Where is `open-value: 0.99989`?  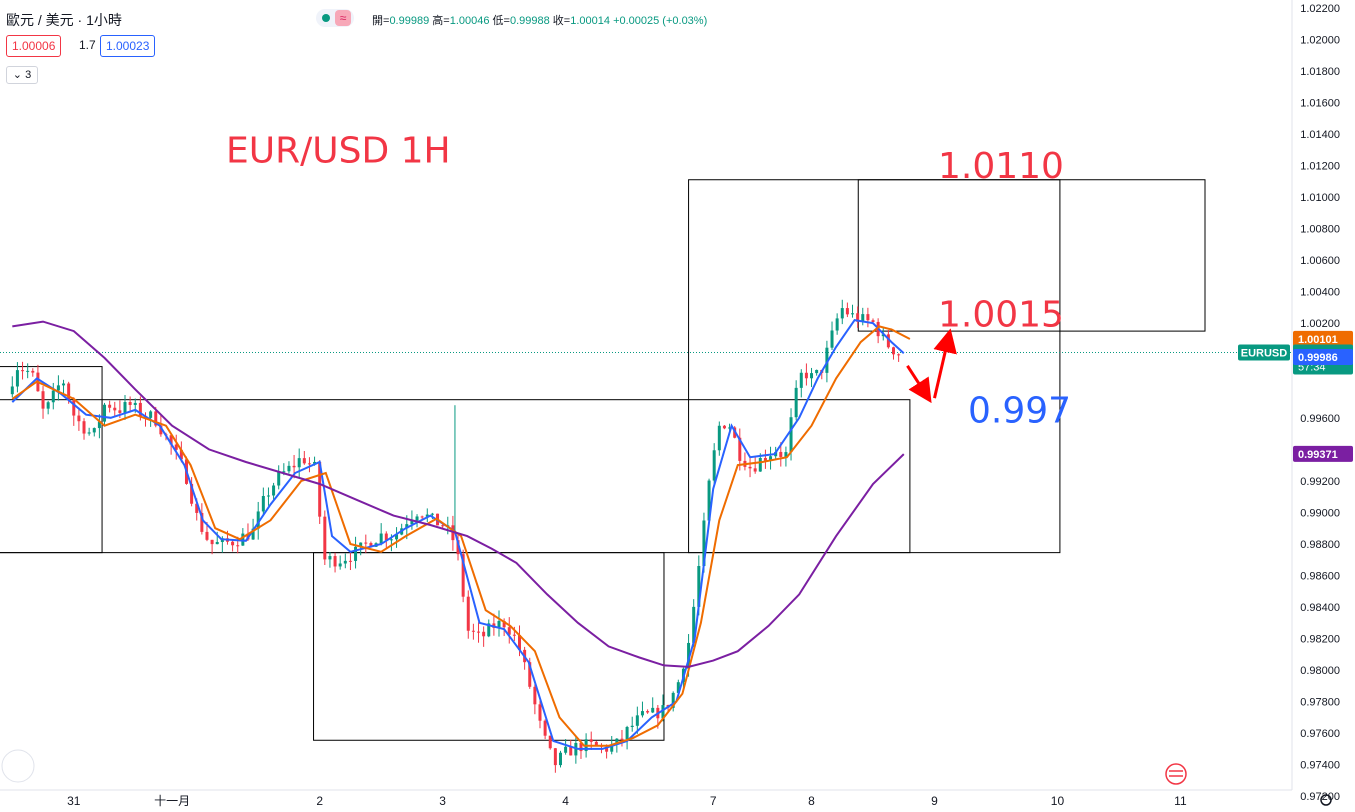
open-value: 0.99989 is located at coordinates (409, 21).